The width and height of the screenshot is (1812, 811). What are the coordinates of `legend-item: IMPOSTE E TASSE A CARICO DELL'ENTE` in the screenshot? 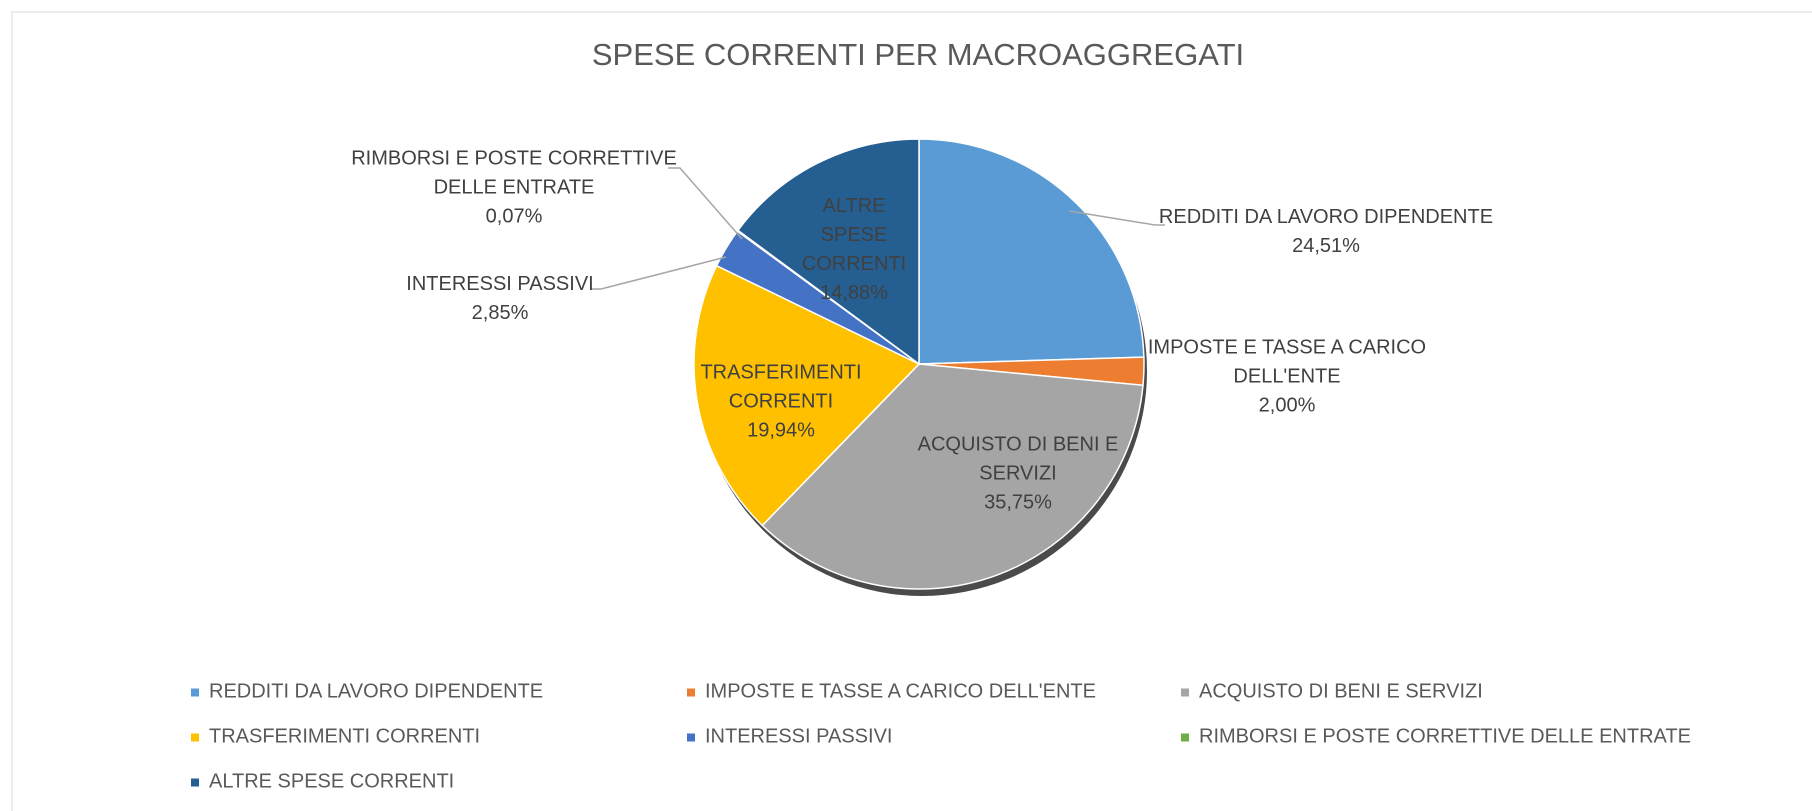 It's located at (891, 692).